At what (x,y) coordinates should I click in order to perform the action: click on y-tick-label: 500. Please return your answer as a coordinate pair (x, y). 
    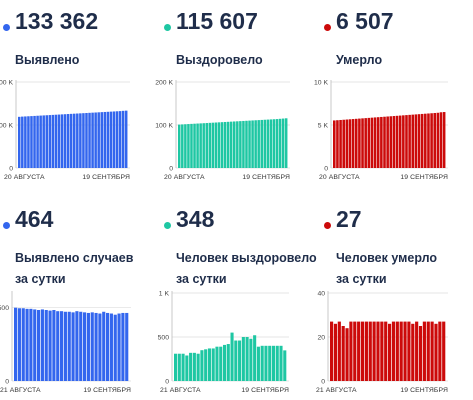
    Looking at the image, I should click on (164, 338).